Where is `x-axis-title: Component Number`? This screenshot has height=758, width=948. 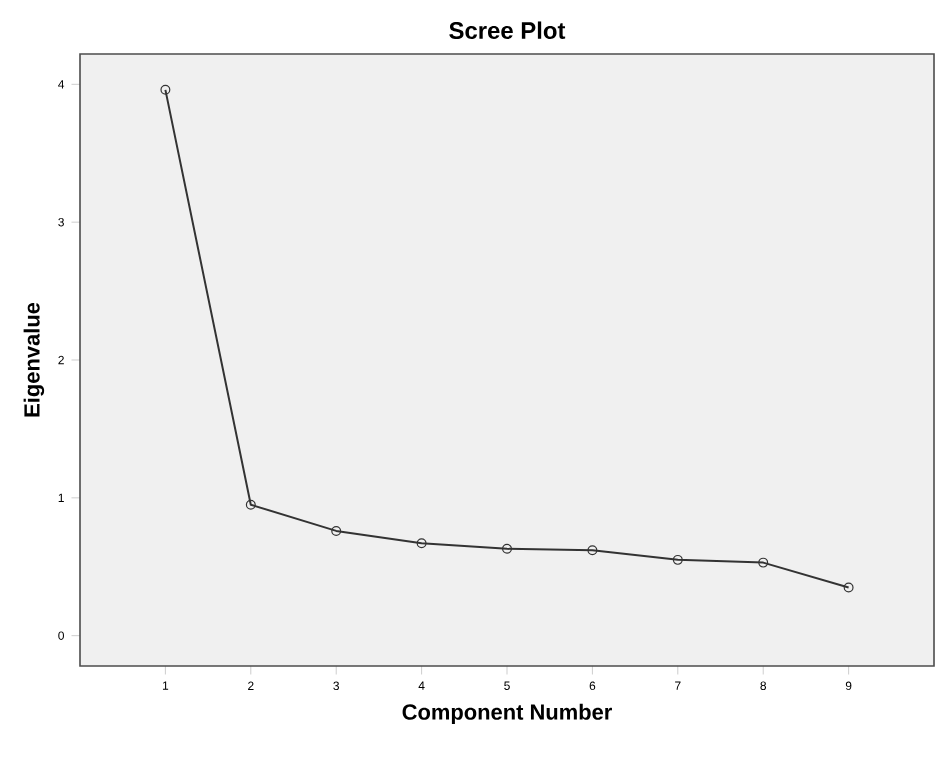 x-axis-title: Component Number is located at coordinates (507, 714).